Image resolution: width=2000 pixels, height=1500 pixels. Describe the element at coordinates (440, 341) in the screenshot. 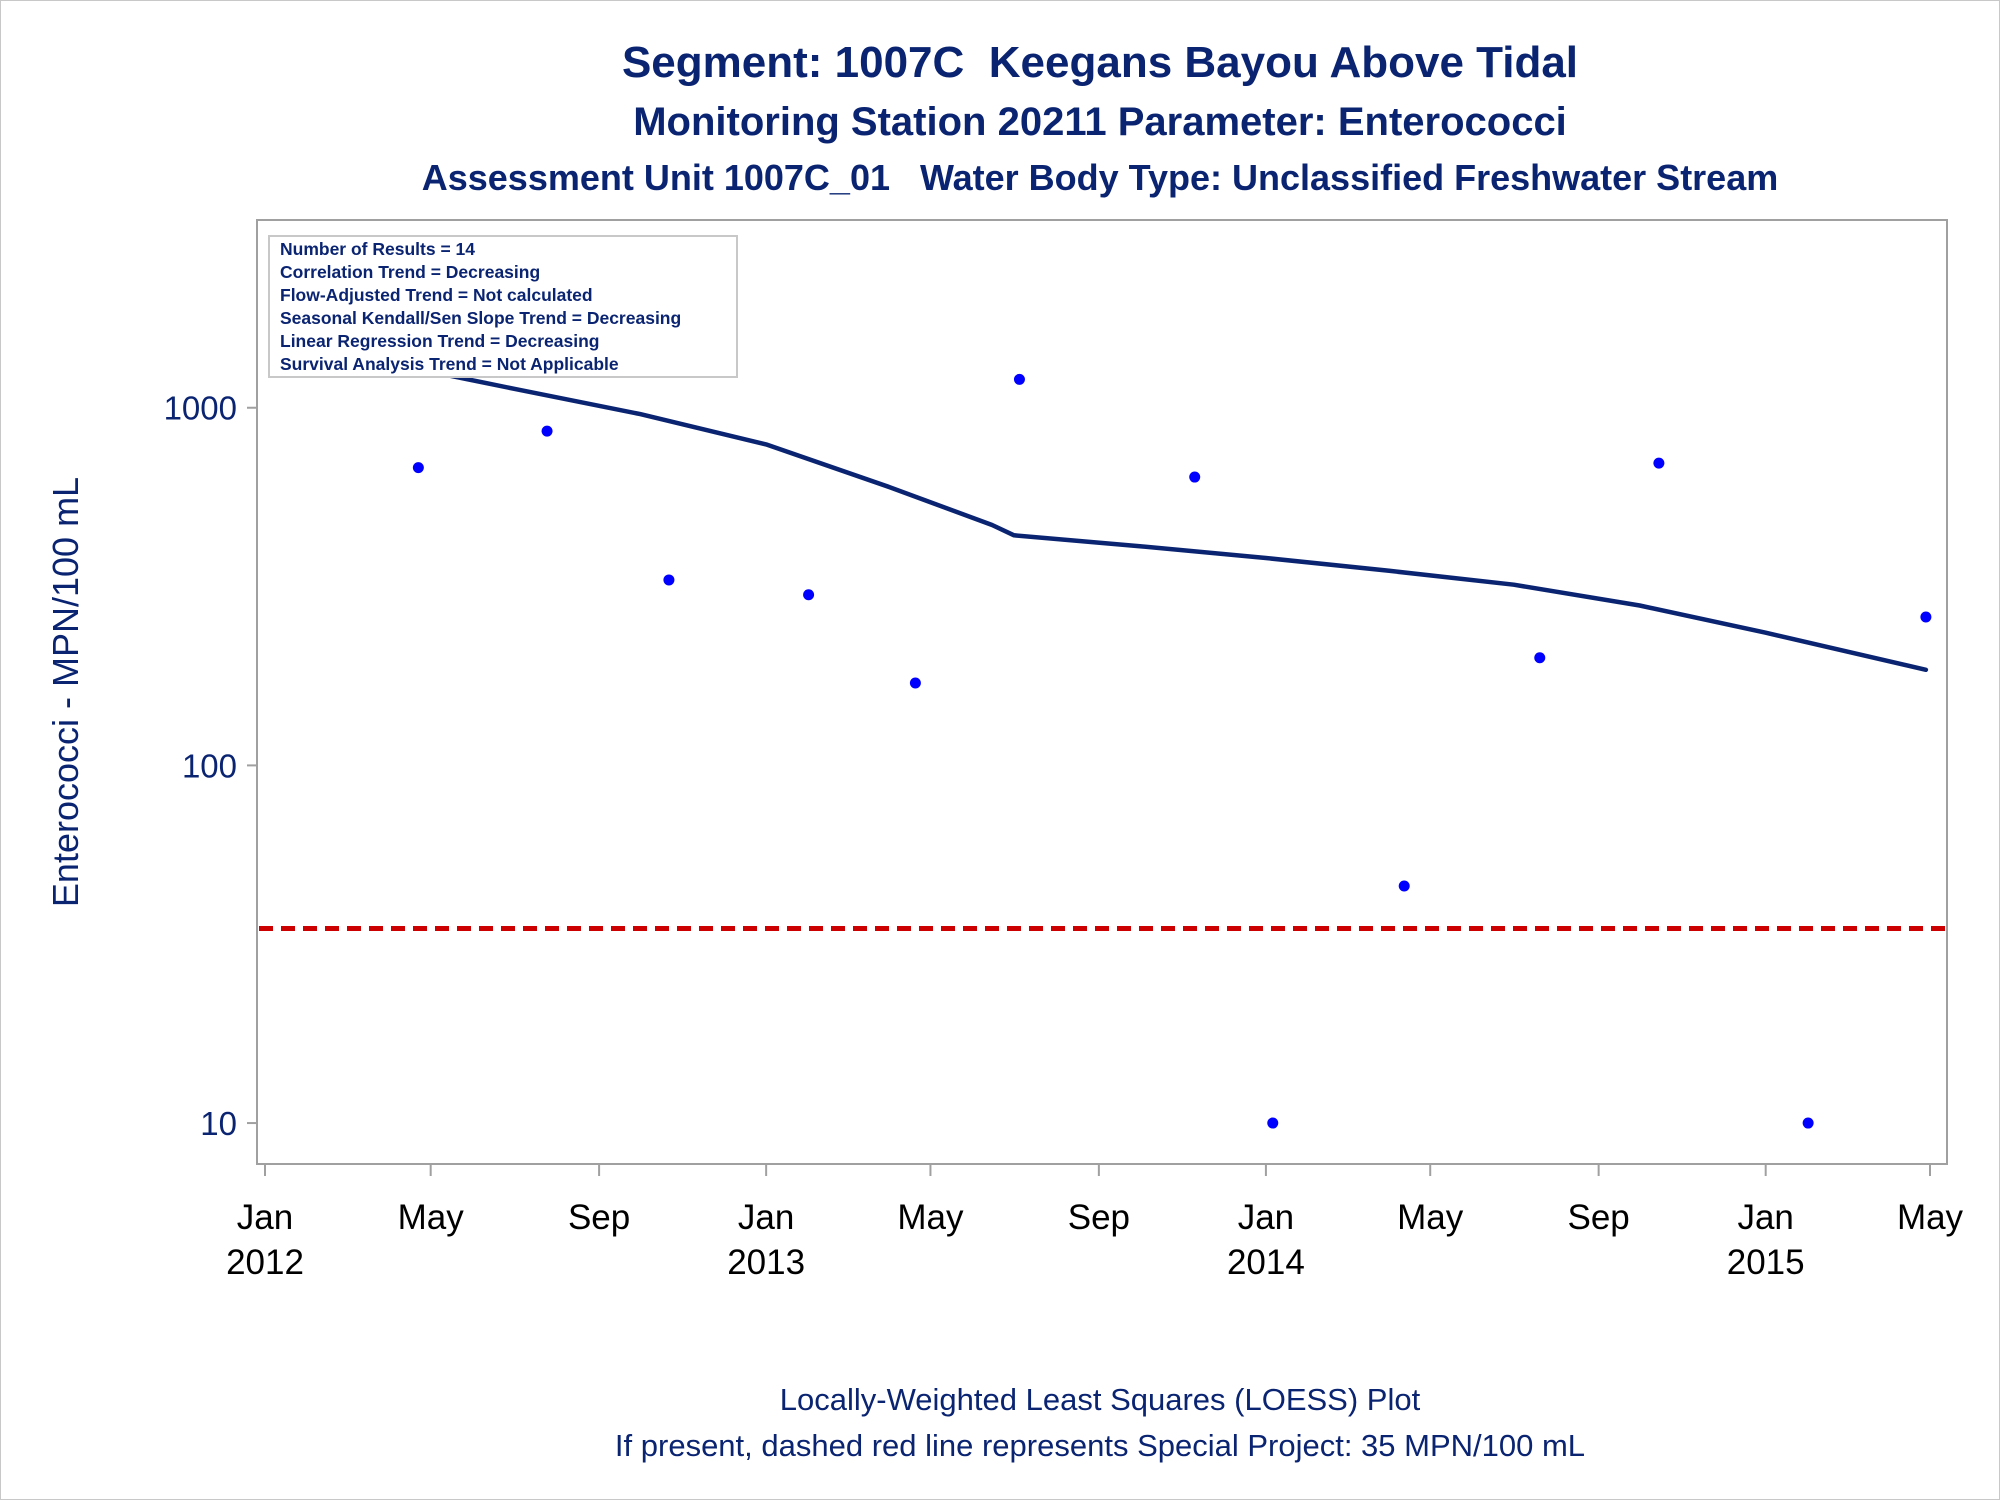

I see `legend-line: Linear Regression Trend = Decreasing` at that location.